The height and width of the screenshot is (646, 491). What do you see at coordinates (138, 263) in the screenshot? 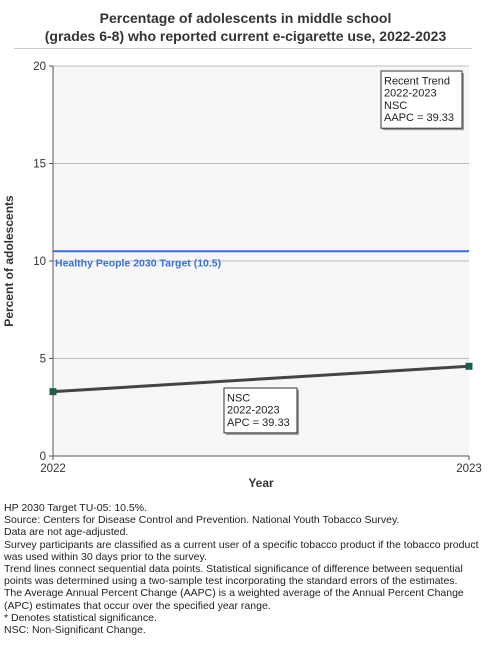
I see `target-label: Healthy People 2030 Target (10.5)` at bounding box center [138, 263].